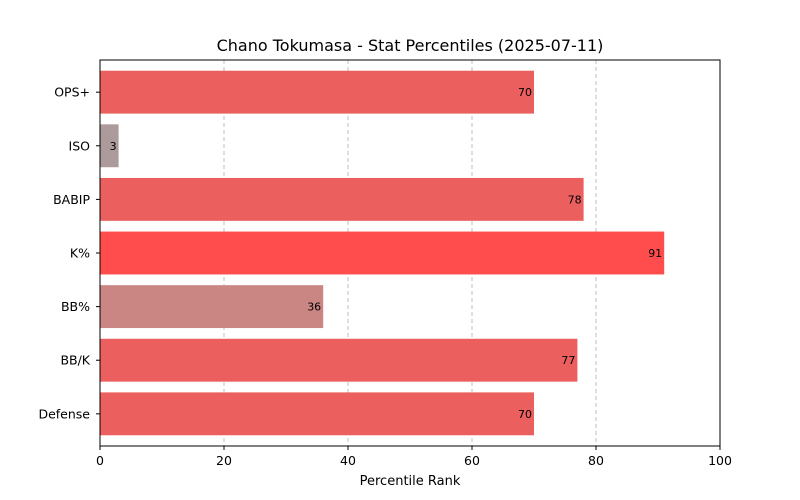 This screenshot has height=500, width=800. Describe the element at coordinates (224, 460) in the screenshot. I see `x-tick-label: 20` at that location.